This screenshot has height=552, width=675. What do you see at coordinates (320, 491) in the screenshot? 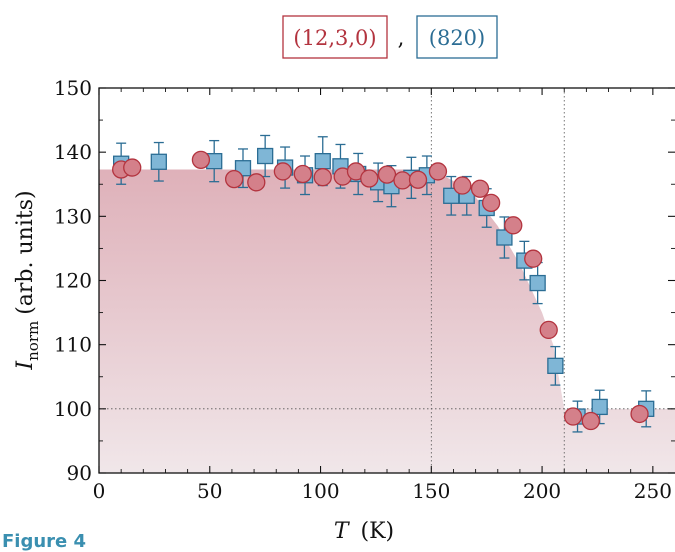
I see `x-tick-label-100: 100` at bounding box center [320, 491].